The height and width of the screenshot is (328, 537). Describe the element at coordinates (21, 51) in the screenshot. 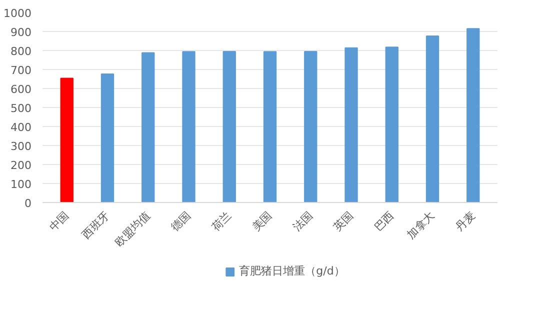

I see `y-tick-label: 800` at that location.